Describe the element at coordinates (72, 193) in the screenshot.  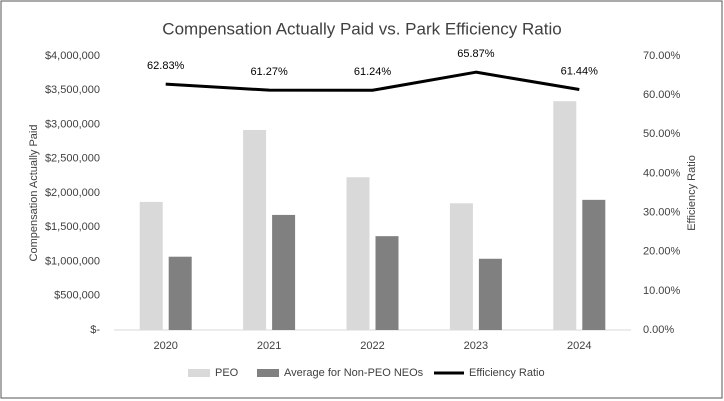
I see `y-tick-label: $2,000,000` at that location.